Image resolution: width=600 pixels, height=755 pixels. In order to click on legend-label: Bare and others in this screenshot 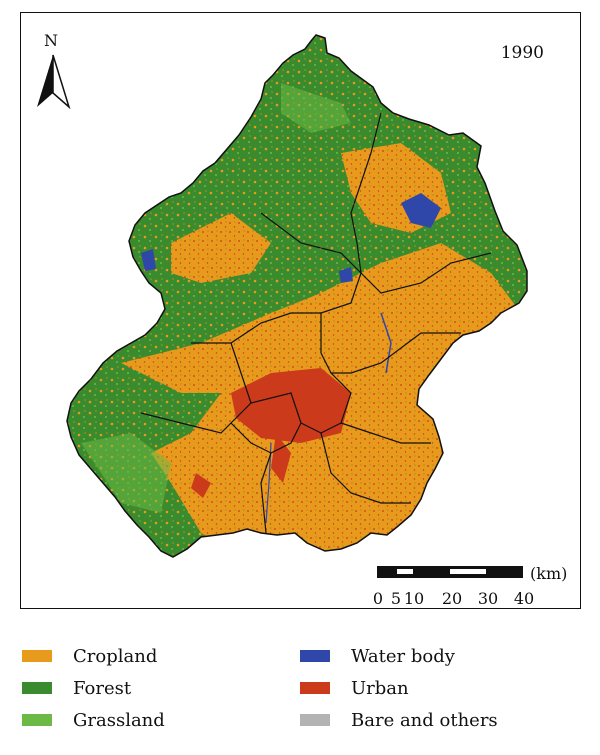, I will do `click(424, 720)`.